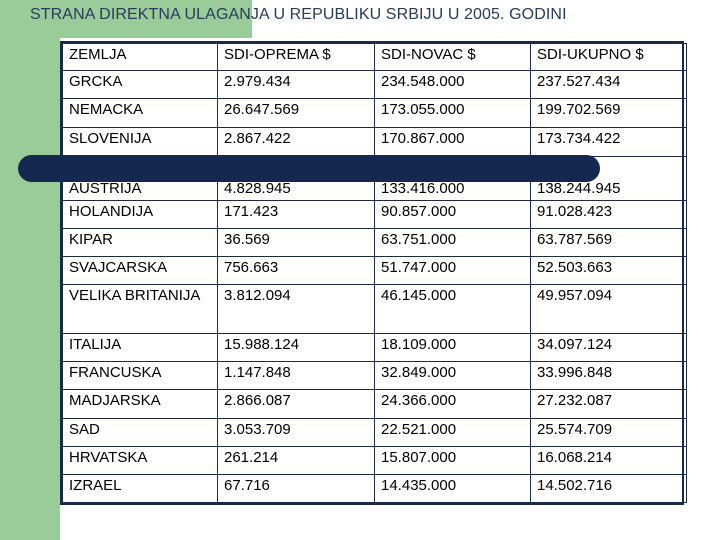 This screenshot has width=720, height=540. Describe the element at coordinates (140, 57) in the screenshot. I see `header-country: ZEMLJA` at that location.